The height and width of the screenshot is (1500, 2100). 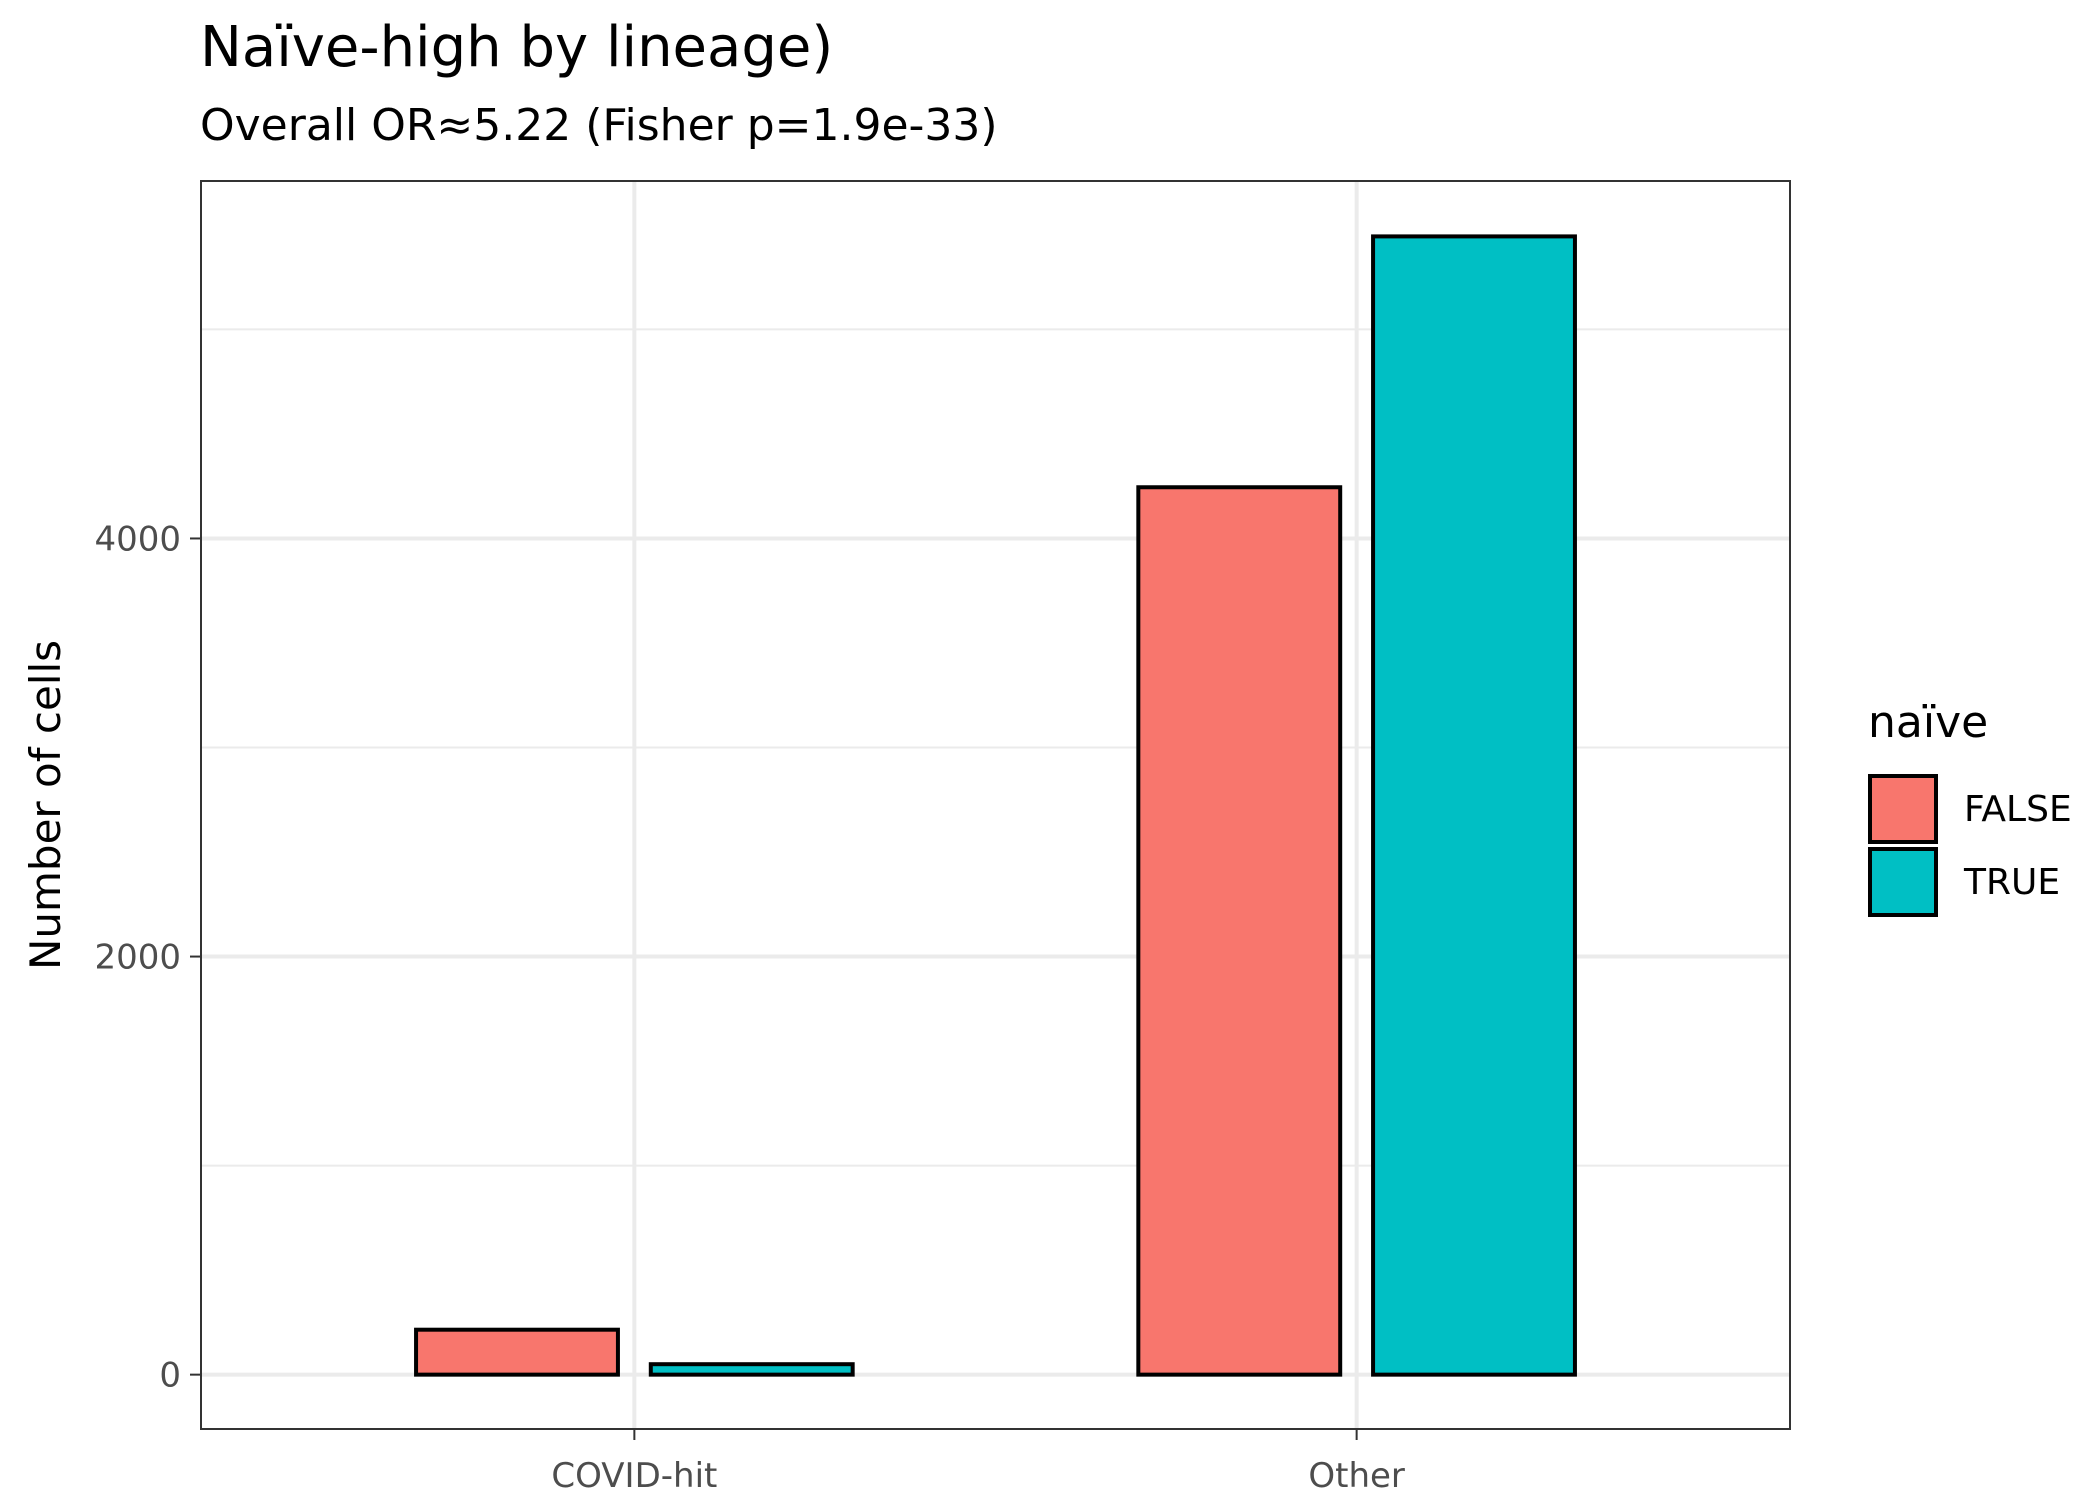 I want to click on chart-subtitle: Overall OR≈5.22 (Fisher p=1.9e-33), so click(x=599, y=125).